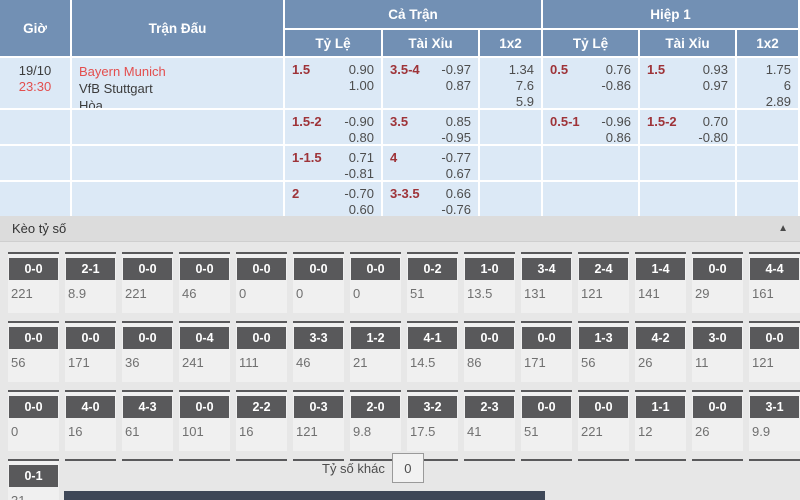  I want to click on odds-cell-h1-overunder: 1.5 0.93 0.97, so click(687, 83).